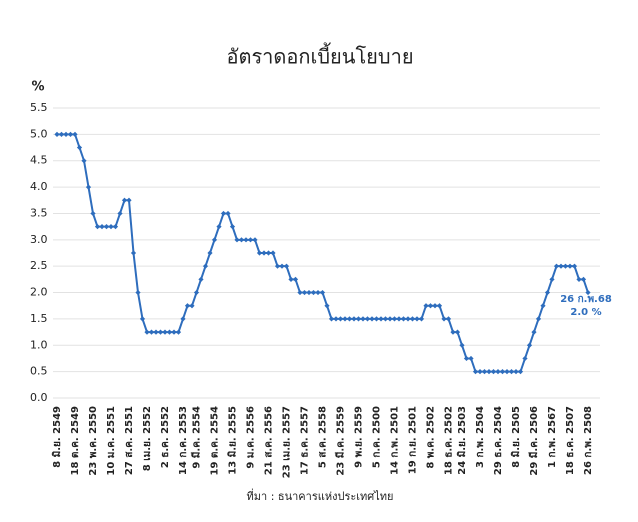 The height and width of the screenshot is (522, 638). I want to click on annotation: 26 ก.พ.68, so click(586, 299).